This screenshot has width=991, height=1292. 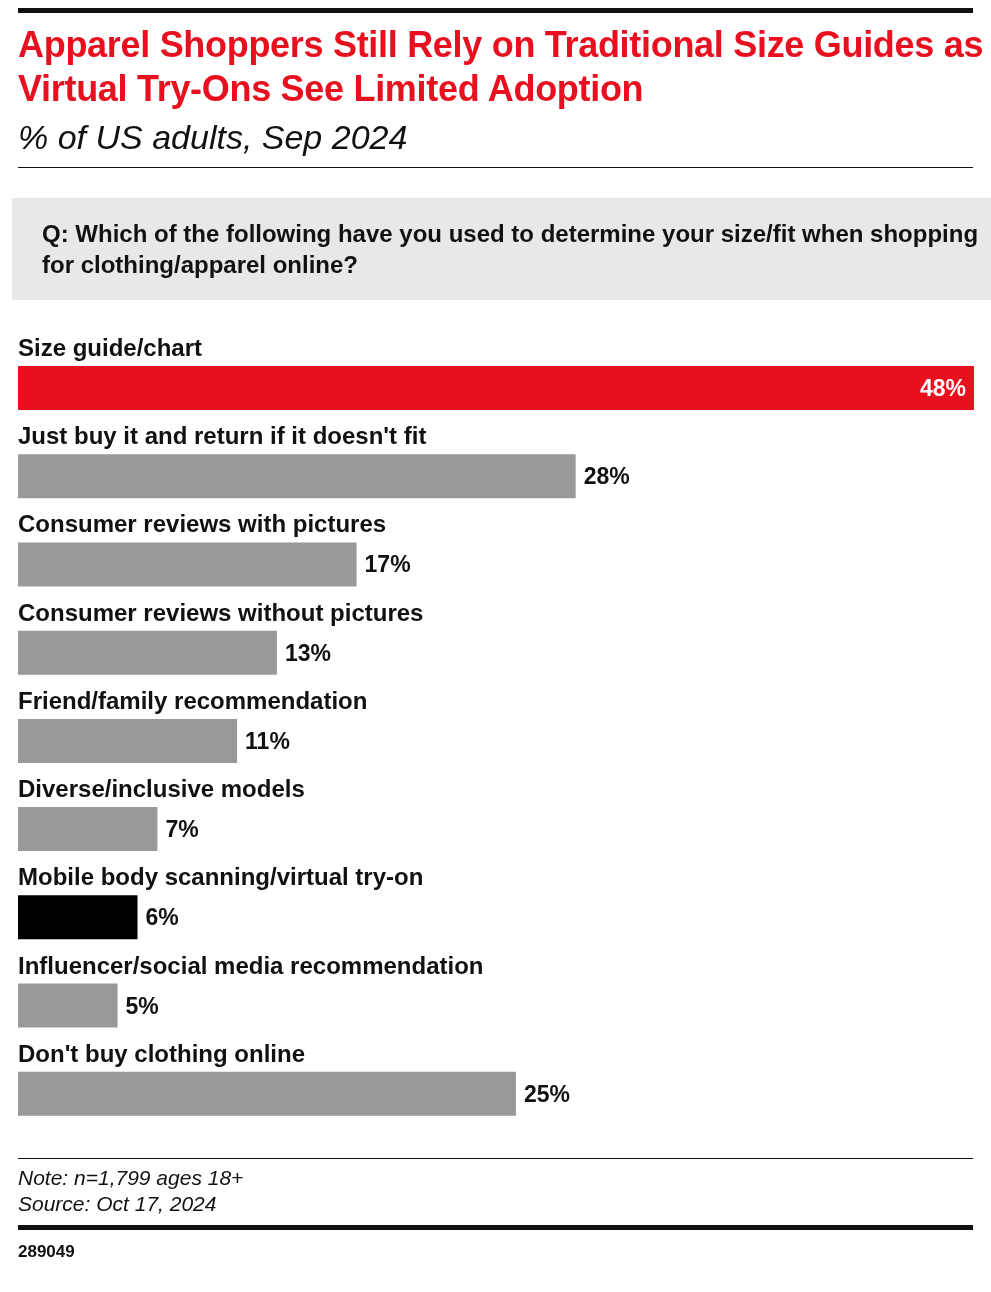 I want to click on data-label: 48%, so click(x=942, y=388).